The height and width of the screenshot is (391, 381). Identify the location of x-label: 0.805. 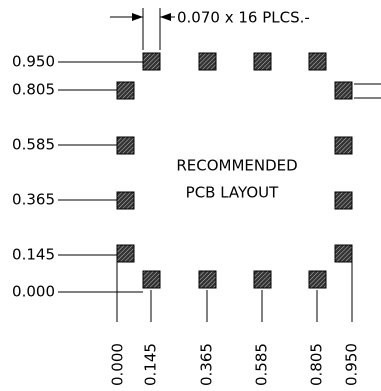
(317, 364).